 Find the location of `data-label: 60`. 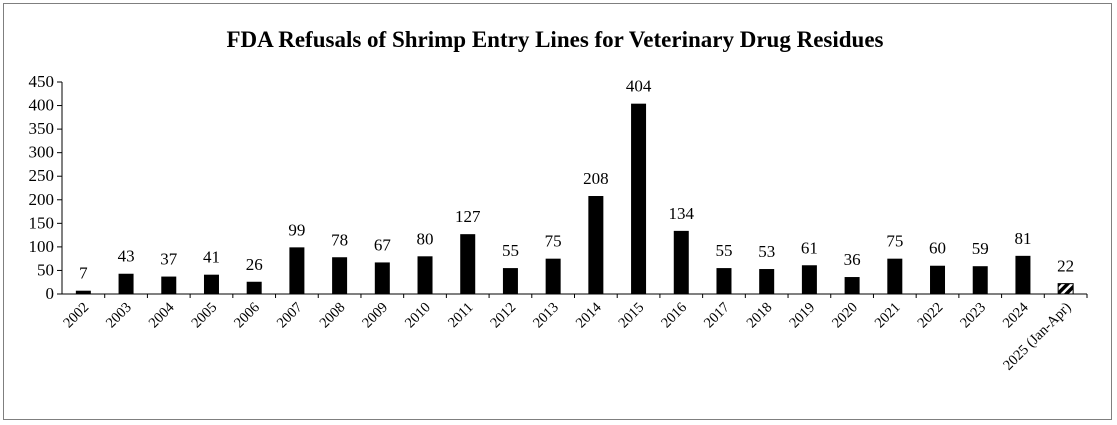

data-label: 60 is located at coordinates (937, 248).